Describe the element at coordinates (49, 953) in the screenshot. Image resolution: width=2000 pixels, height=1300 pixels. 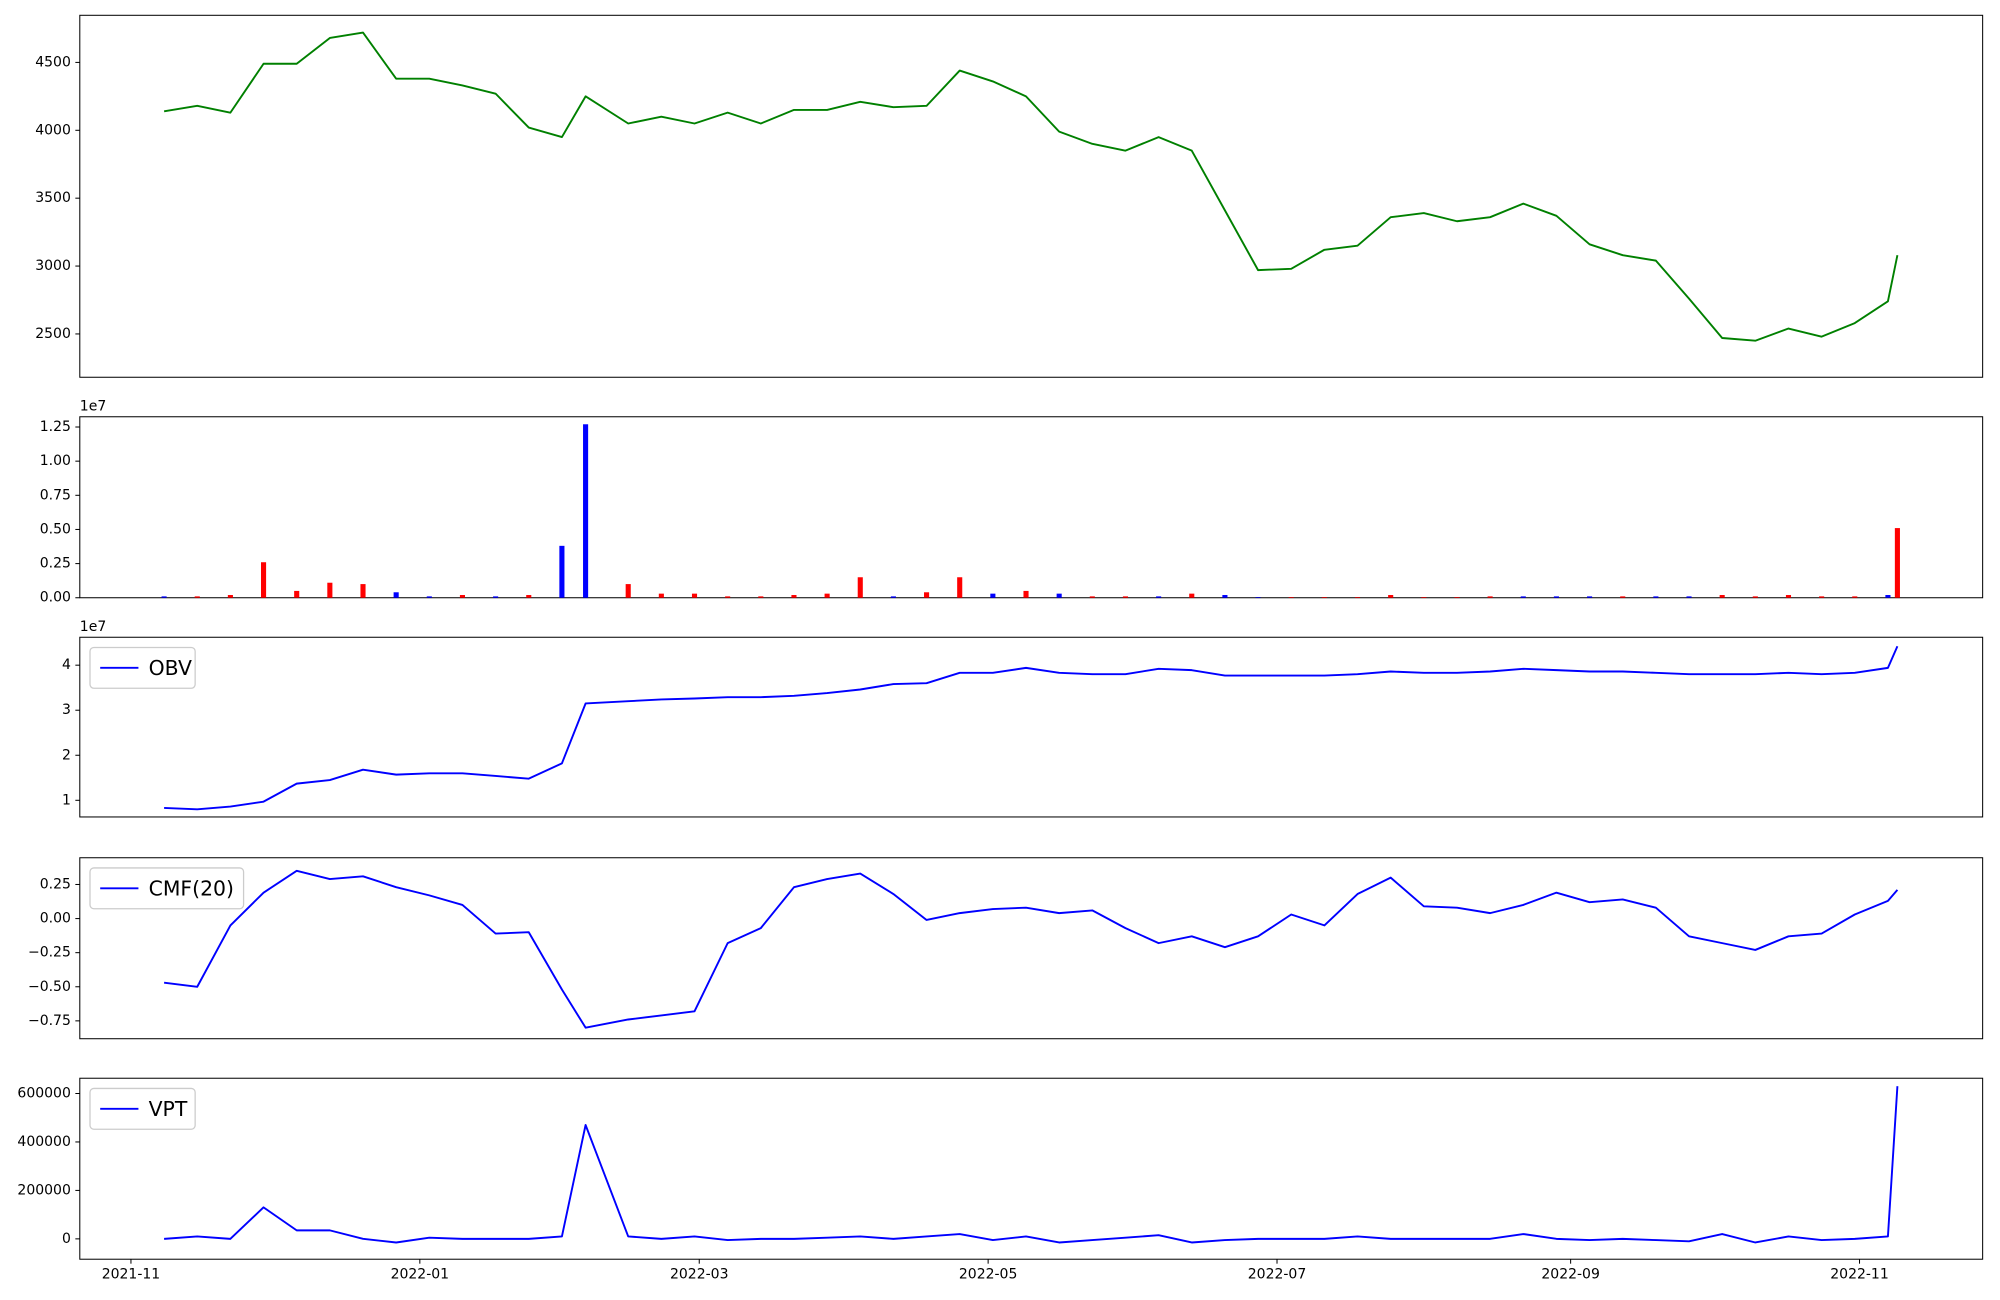
I see `y-tick-label: −0.25` at that location.